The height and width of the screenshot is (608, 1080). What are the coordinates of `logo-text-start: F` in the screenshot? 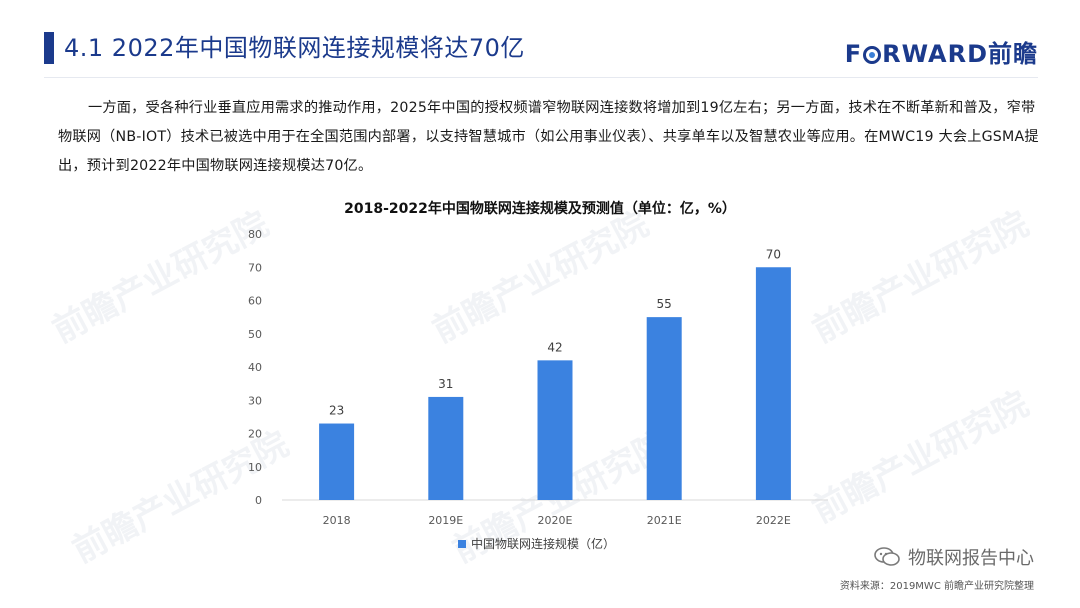 It's located at (853, 54).